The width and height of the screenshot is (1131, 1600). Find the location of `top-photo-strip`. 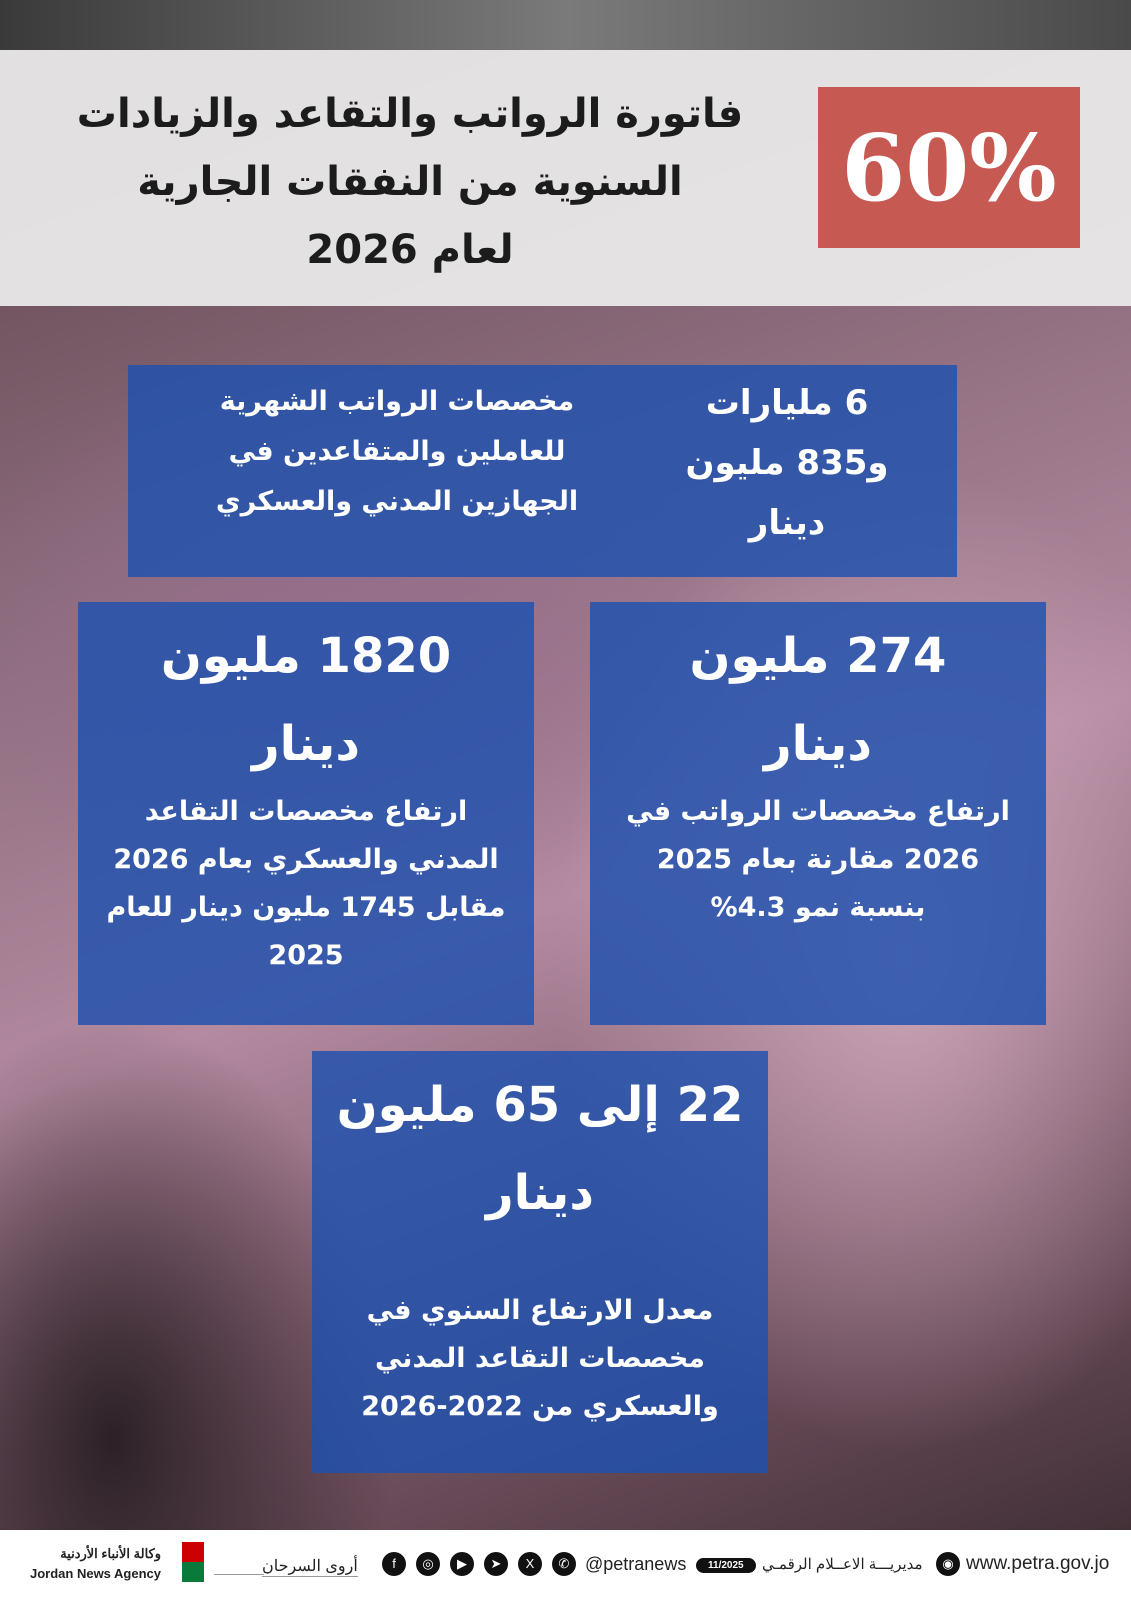

top-photo-strip is located at coordinates (565, 25).